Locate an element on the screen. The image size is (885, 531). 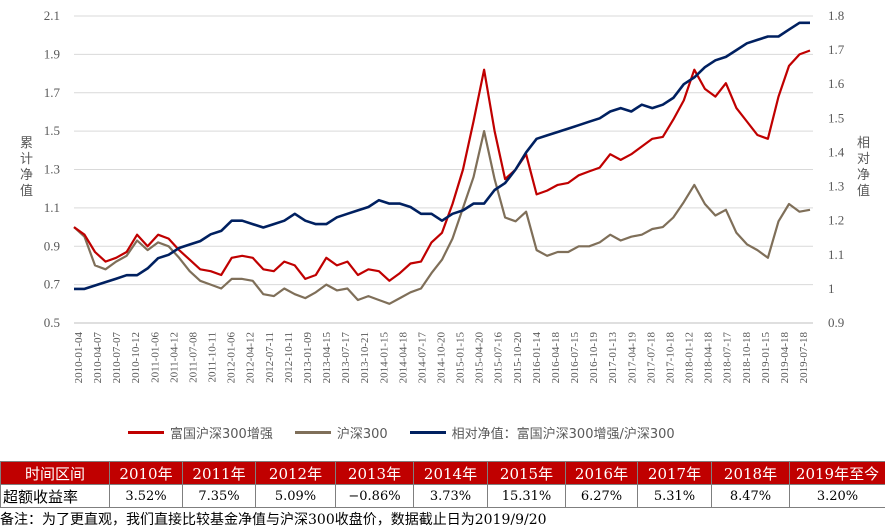
x-tick-label: 2010-10-12 is located at coordinates (136, 357).